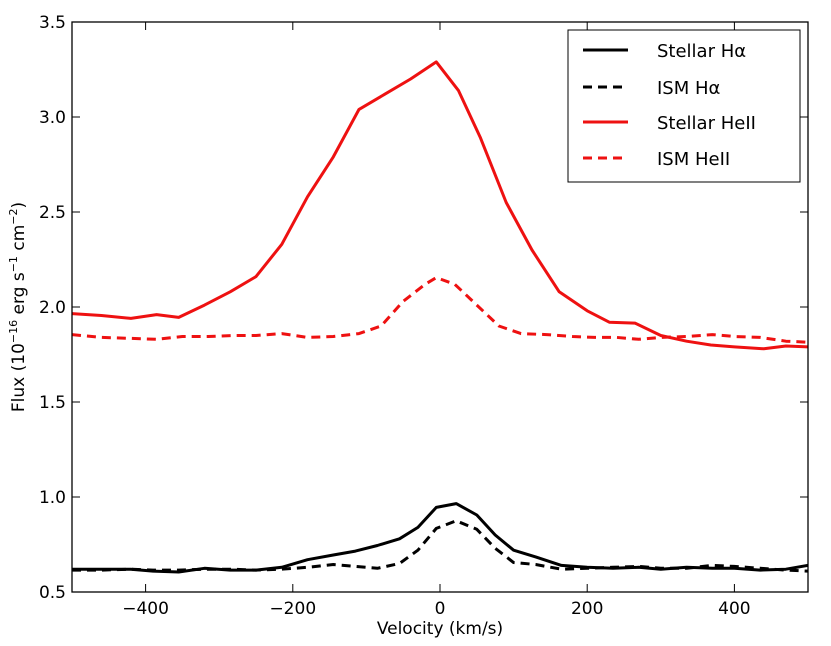 The width and height of the screenshot is (831, 646). What do you see at coordinates (693, 159) in the screenshot?
I see `legend-label-ism-heii: ISM HeII` at bounding box center [693, 159].